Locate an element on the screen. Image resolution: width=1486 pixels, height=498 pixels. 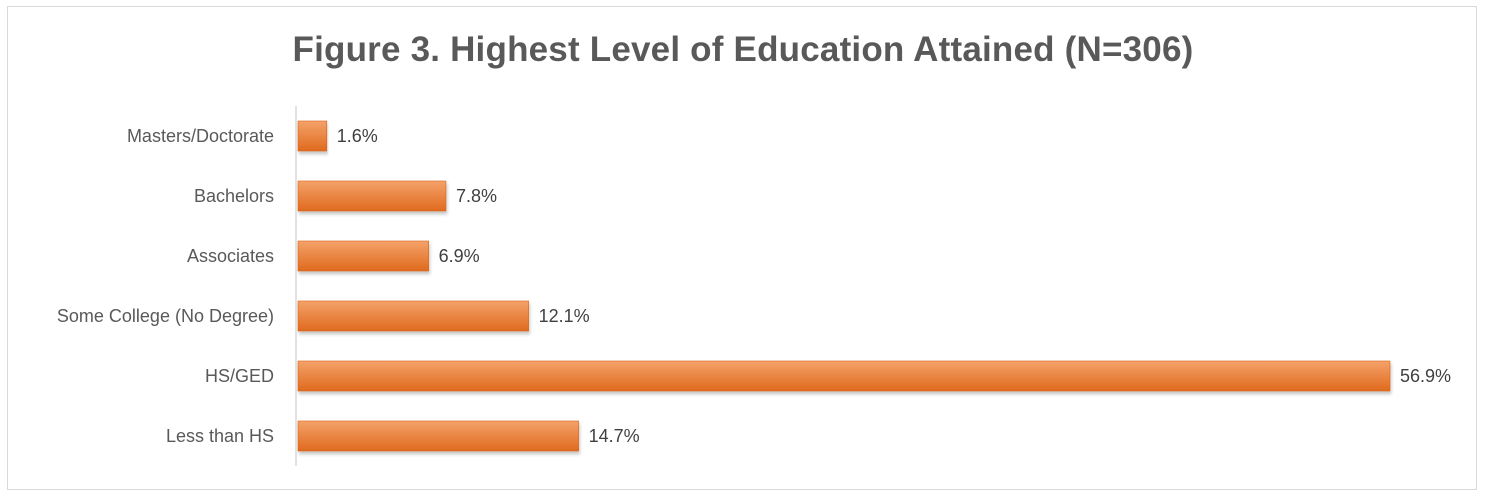
bar-bachelors is located at coordinates (372, 196).